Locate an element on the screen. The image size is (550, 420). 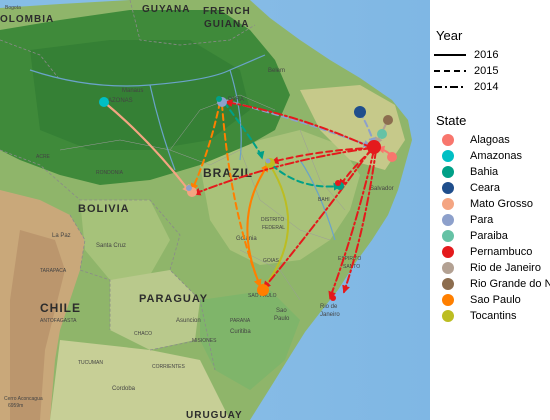
line-solid-icon is located at coordinates (450, 55).